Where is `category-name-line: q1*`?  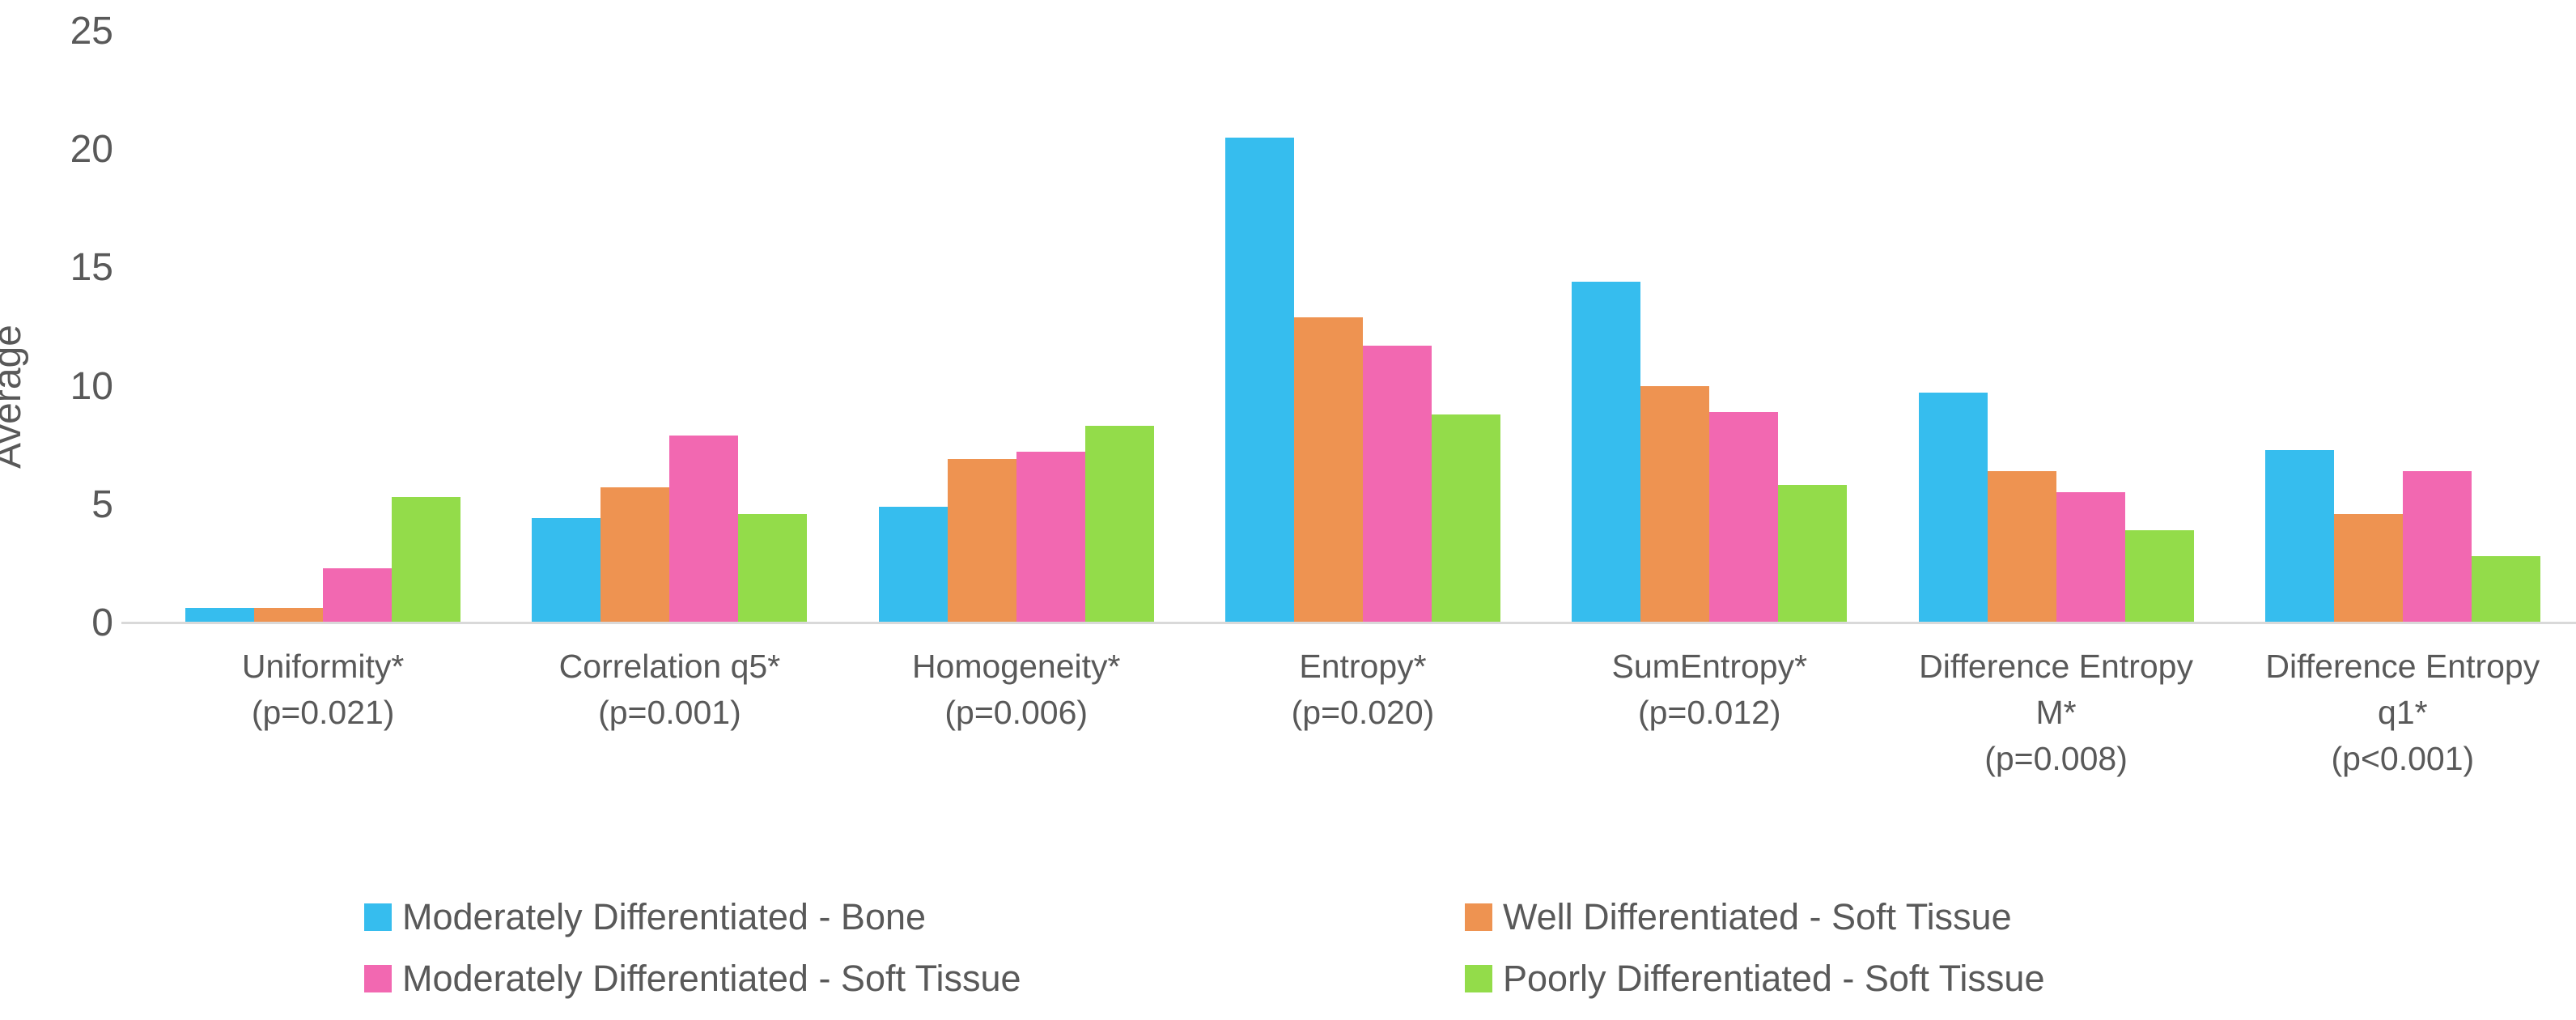 category-name-line: q1* is located at coordinates (2403, 713).